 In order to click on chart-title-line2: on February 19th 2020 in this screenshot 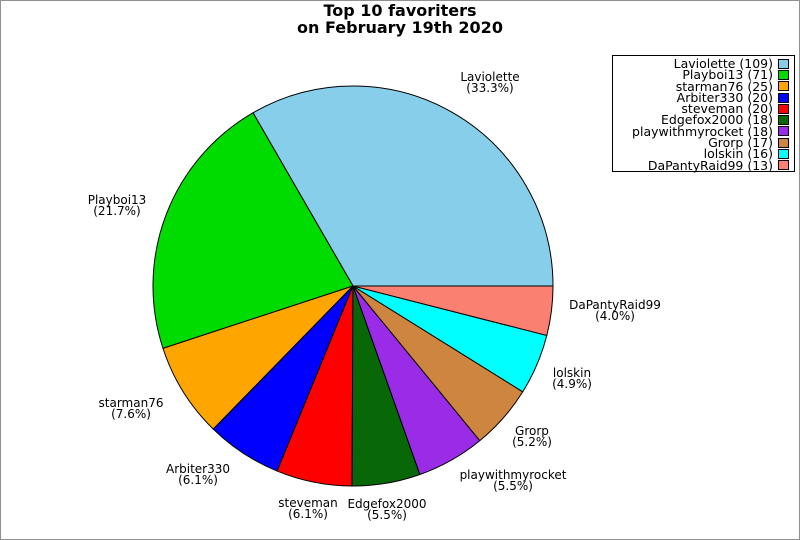, I will do `click(400, 27)`.